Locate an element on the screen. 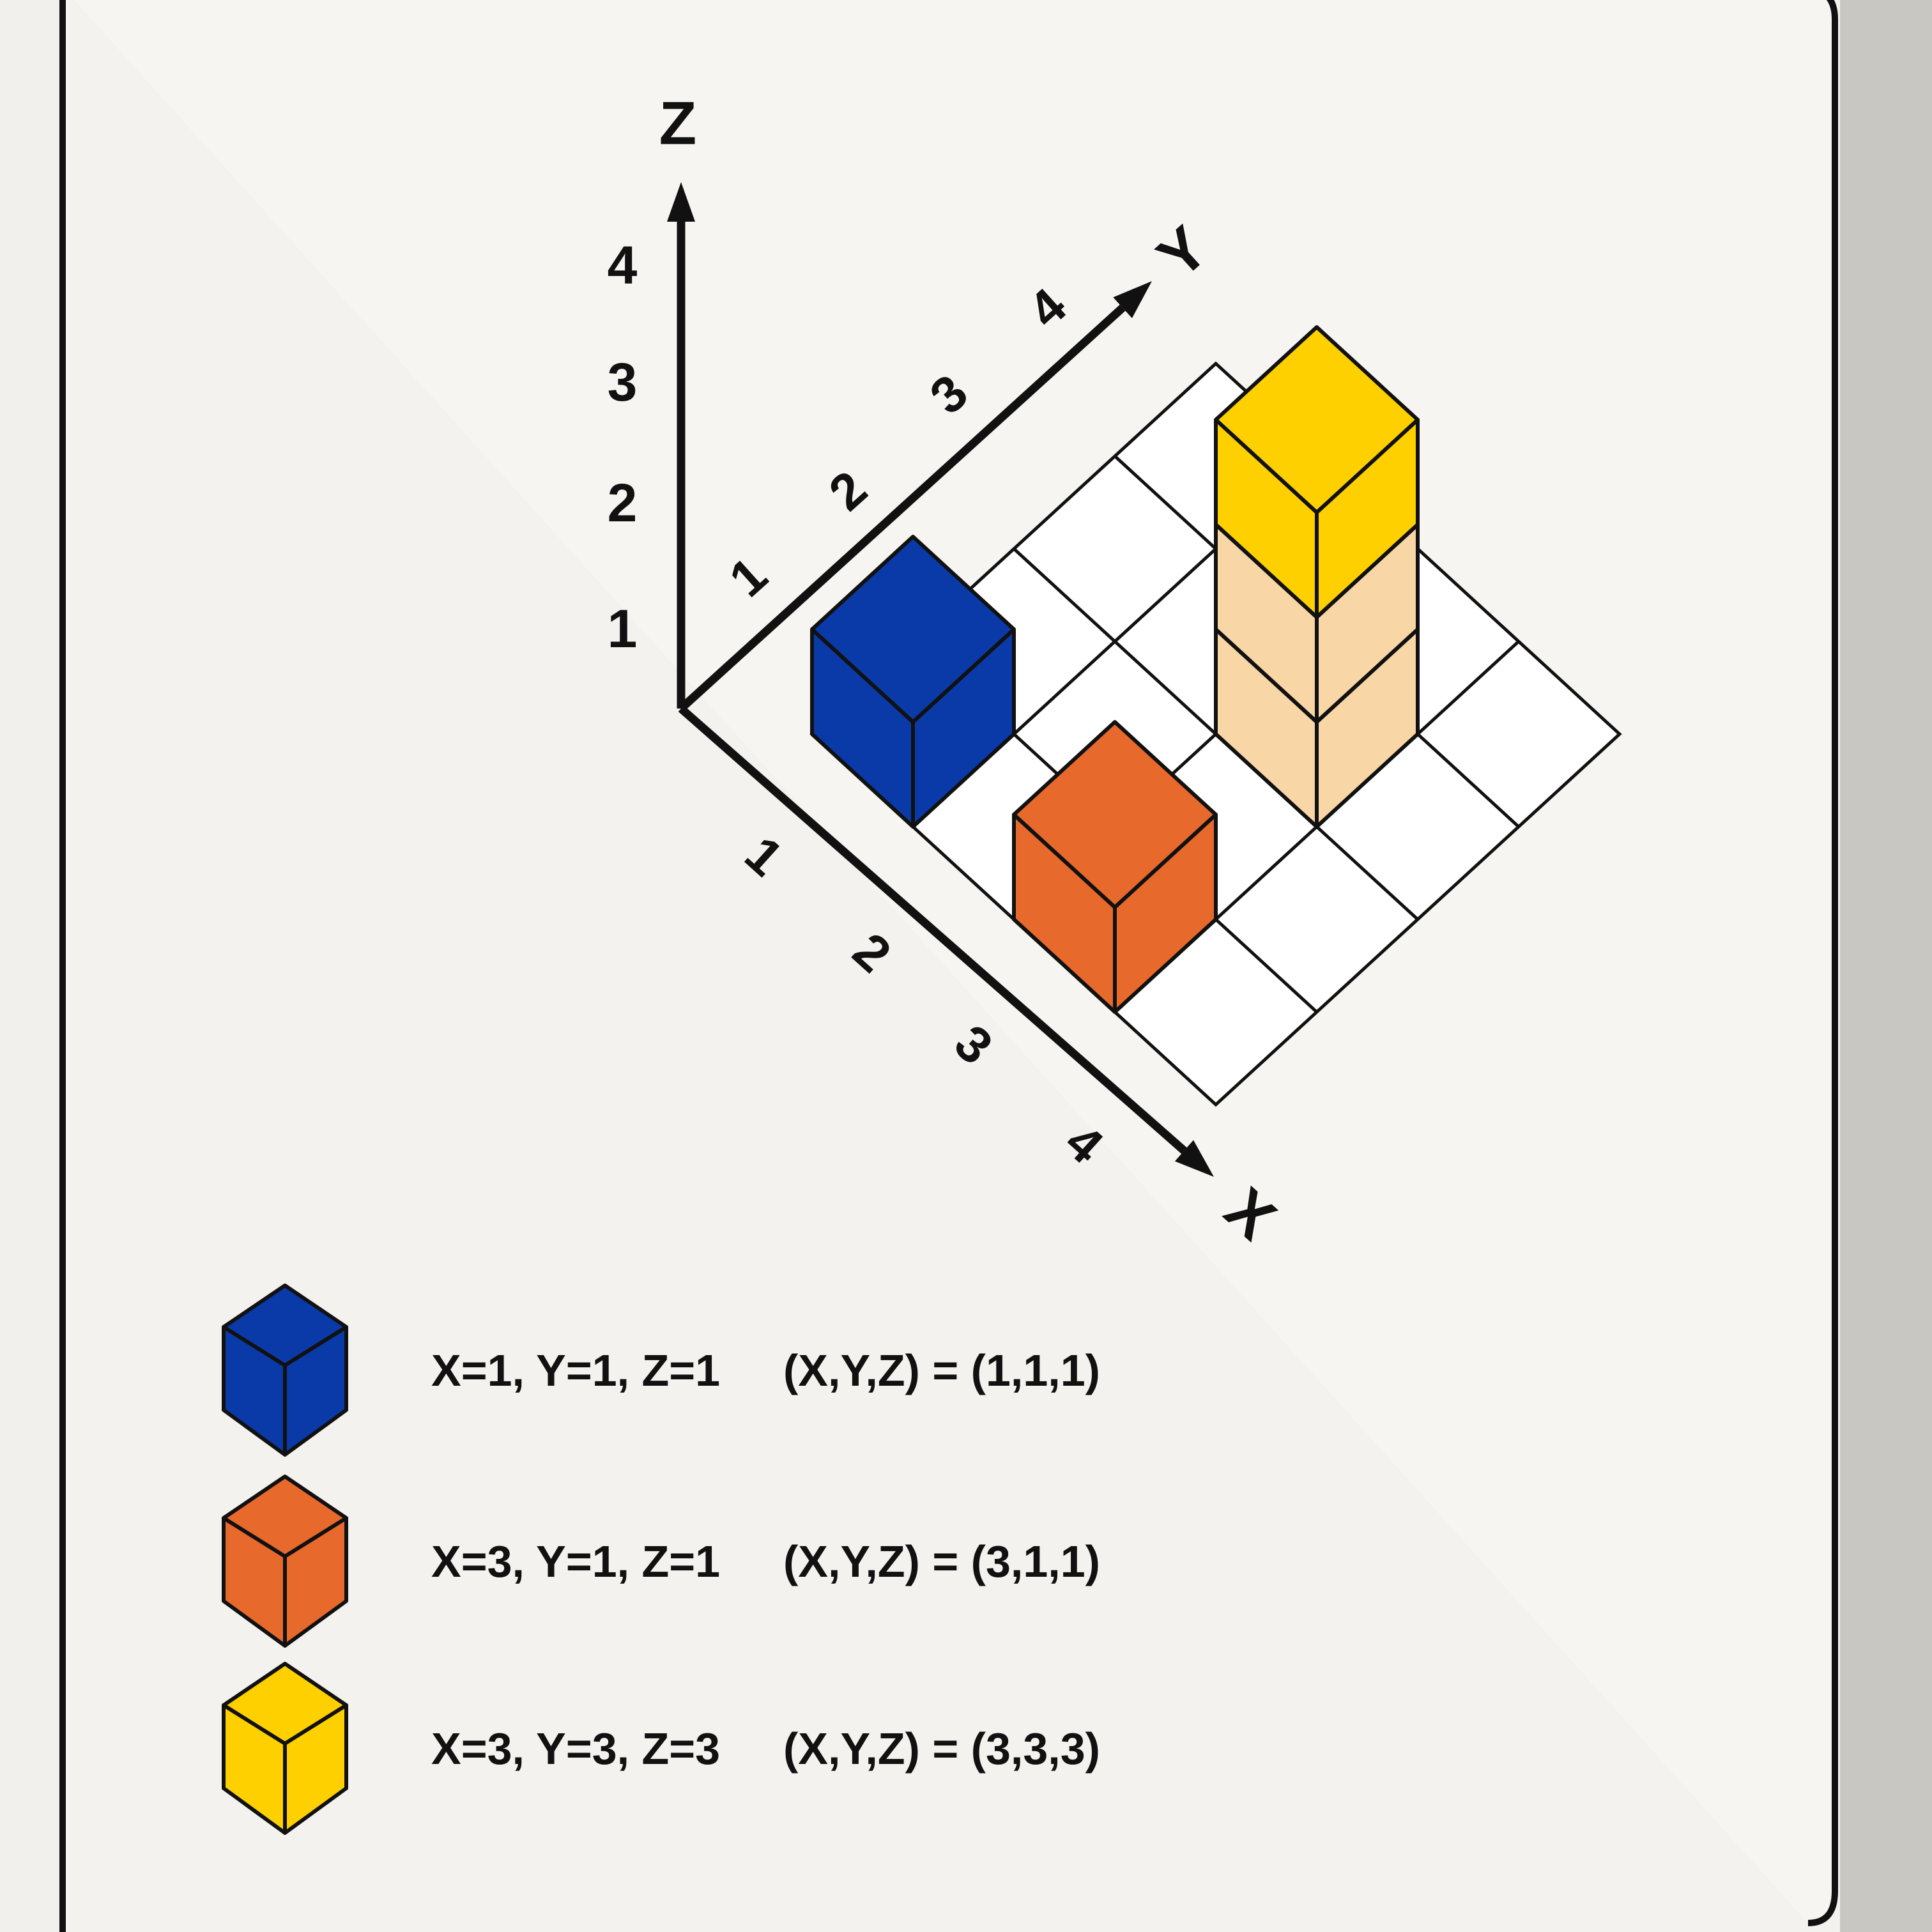  y-axis-line is located at coordinates (902, 508).